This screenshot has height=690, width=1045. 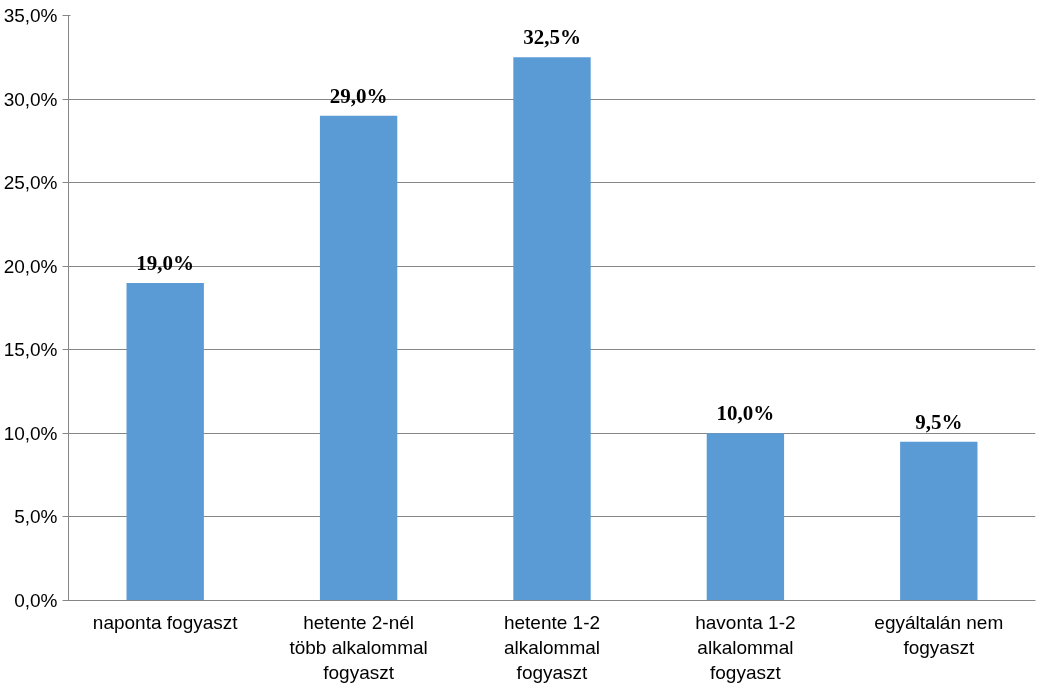 I want to click on y-tick-label: 5,0%, so click(x=36, y=517).